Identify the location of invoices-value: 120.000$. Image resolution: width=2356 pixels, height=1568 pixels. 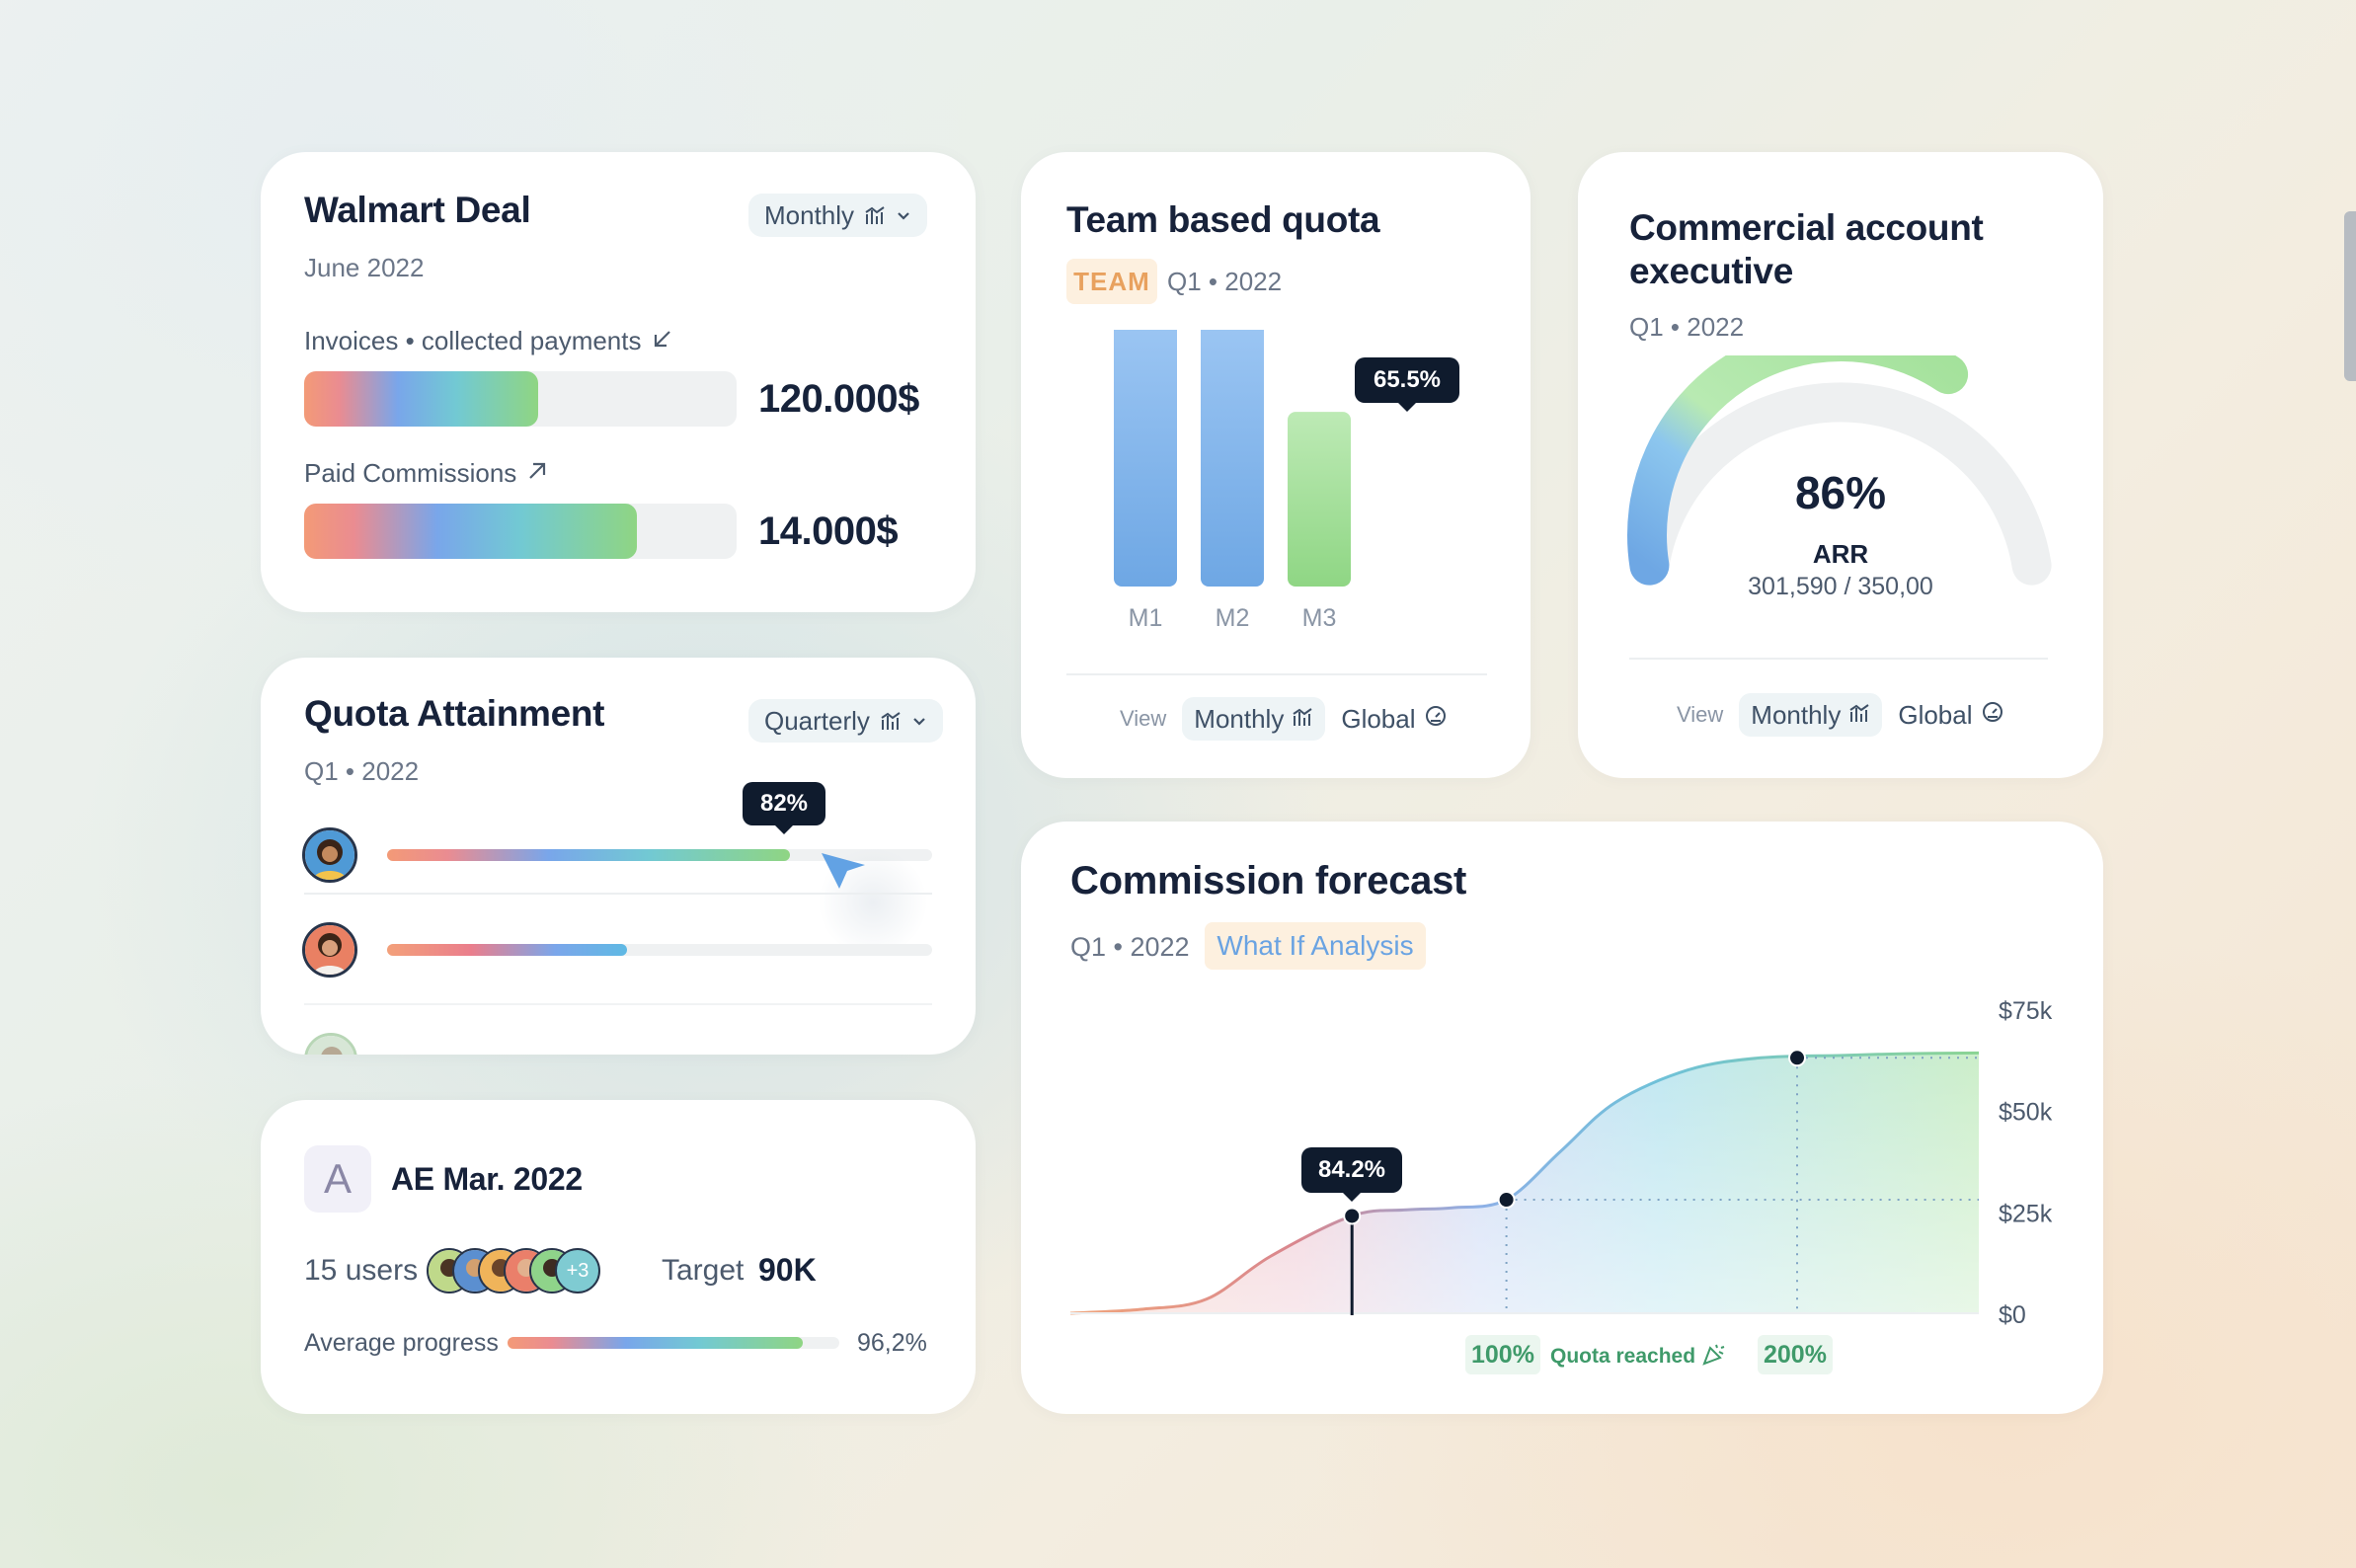
(838, 399).